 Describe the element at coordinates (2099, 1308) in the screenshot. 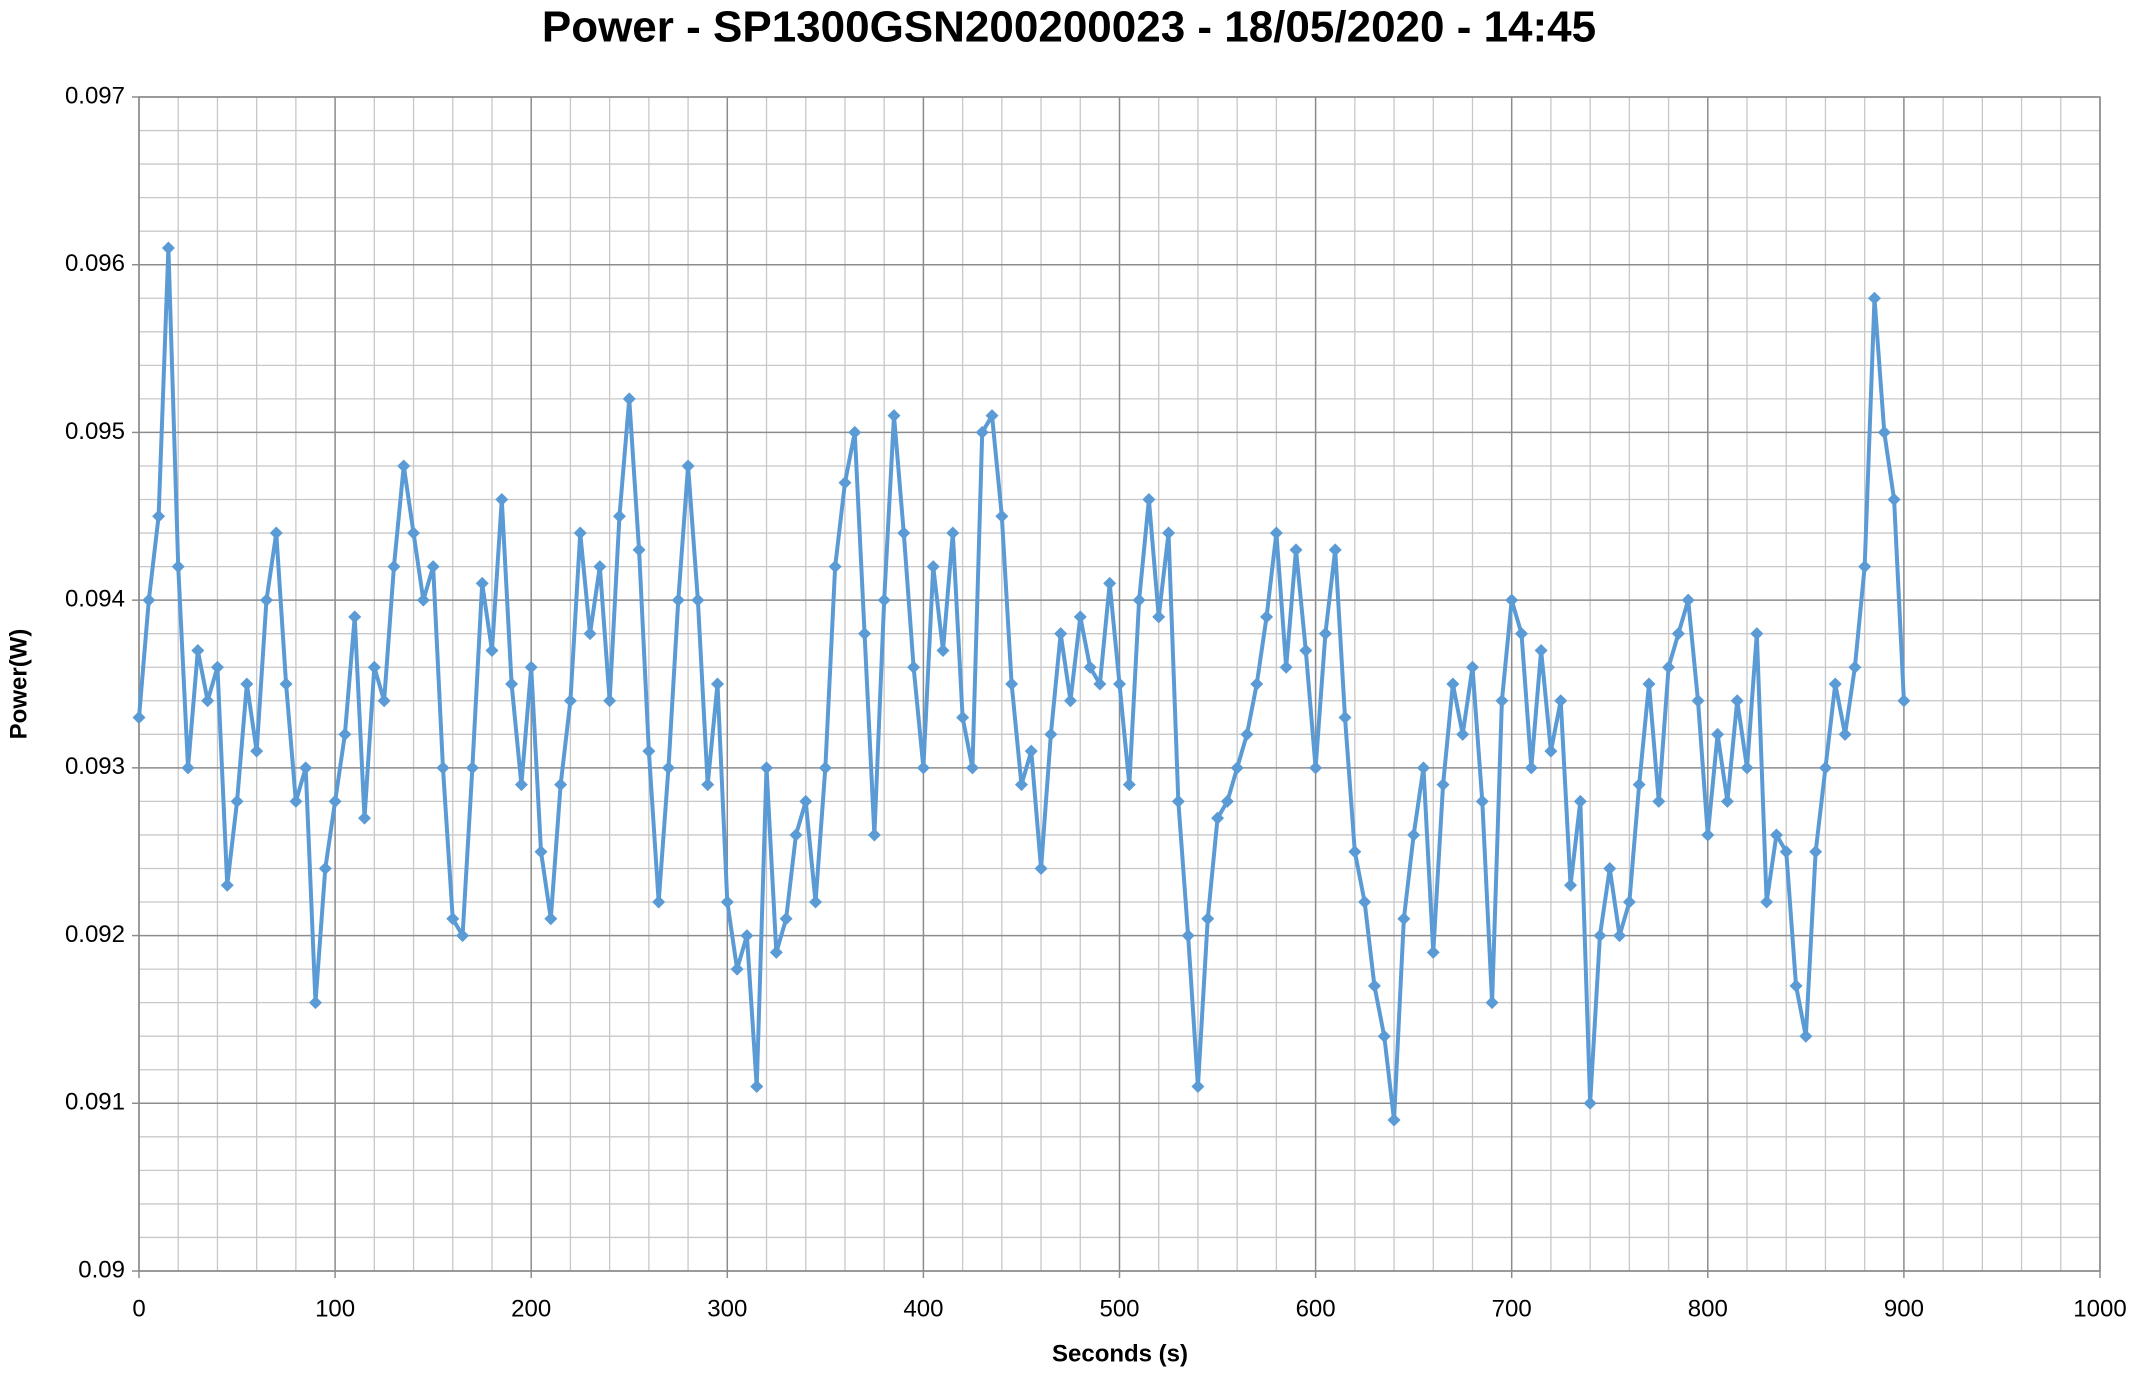

I see `x-tick-label: 1000` at that location.